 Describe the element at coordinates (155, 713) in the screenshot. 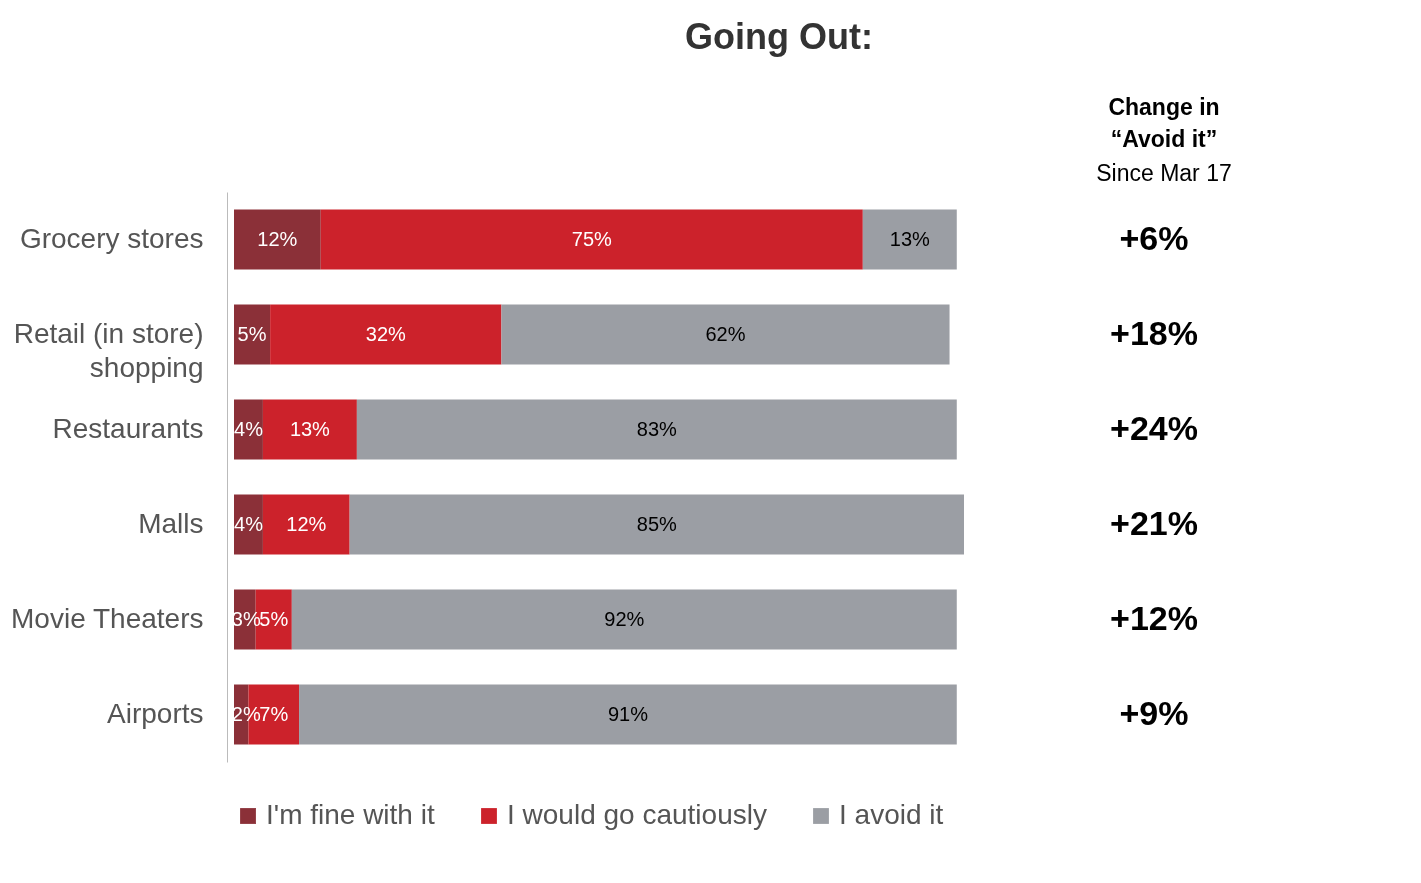

I see `y-tick-label: Airports` at that location.